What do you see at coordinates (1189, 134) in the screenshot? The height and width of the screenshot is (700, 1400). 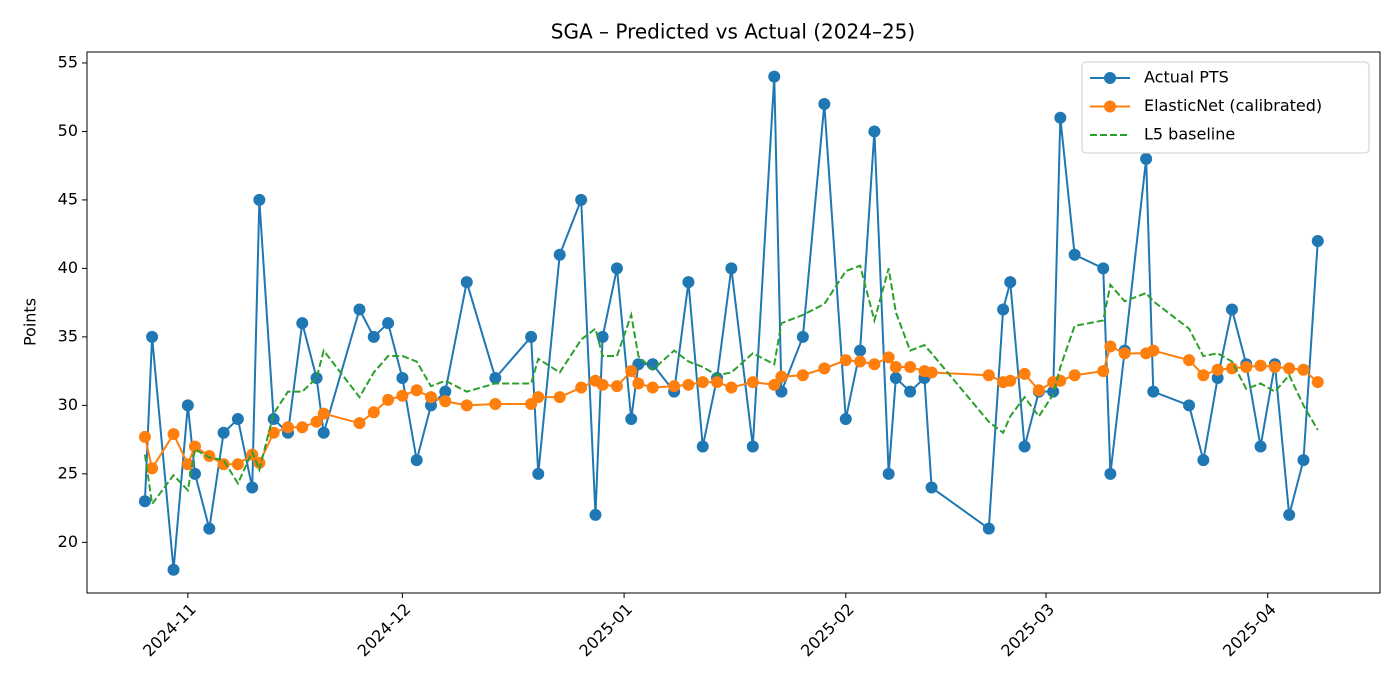 I see `legend-label: L5 baseline` at bounding box center [1189, 134].